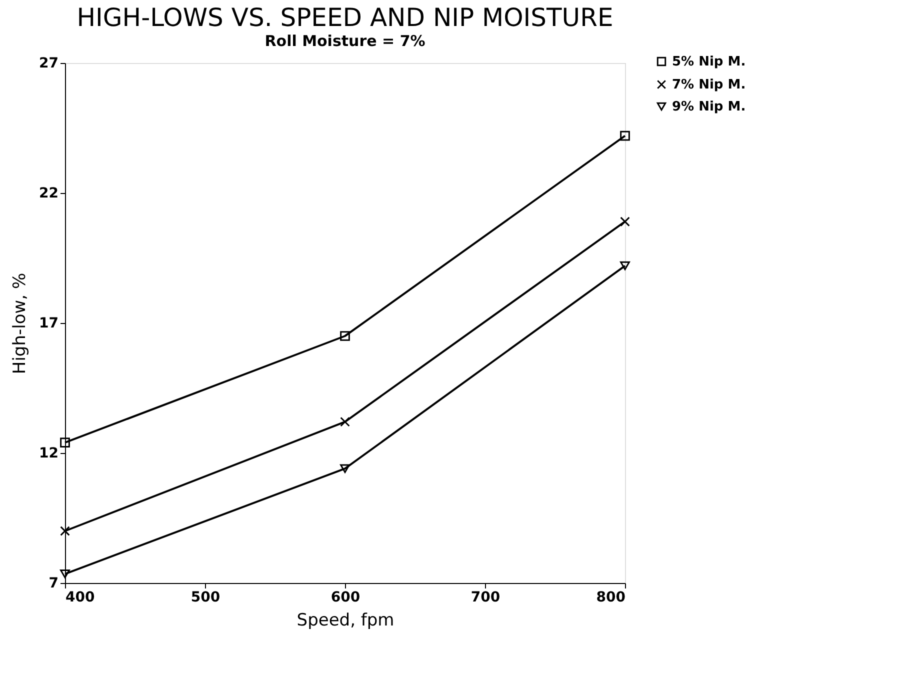 This screenshot has width=912, height=694. What do you see at coordinates (345, 41) in the screenshot?
I see `chart-subtitle: Roll Moisture = 7%` at bounding box center [345, 41].